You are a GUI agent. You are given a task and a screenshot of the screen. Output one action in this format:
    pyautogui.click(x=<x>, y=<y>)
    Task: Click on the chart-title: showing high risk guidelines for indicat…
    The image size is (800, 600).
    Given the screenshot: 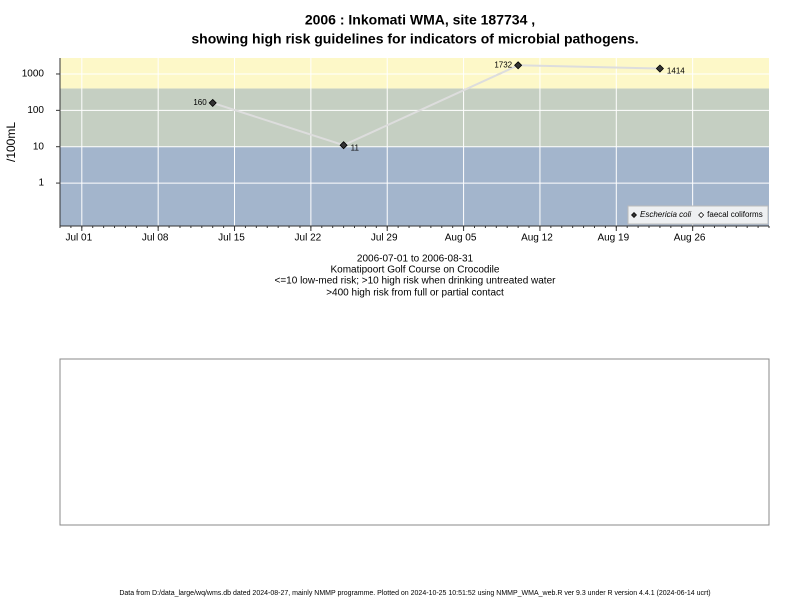 What is the action you would take?
    pyautogui.click(x=414, y=39)
    